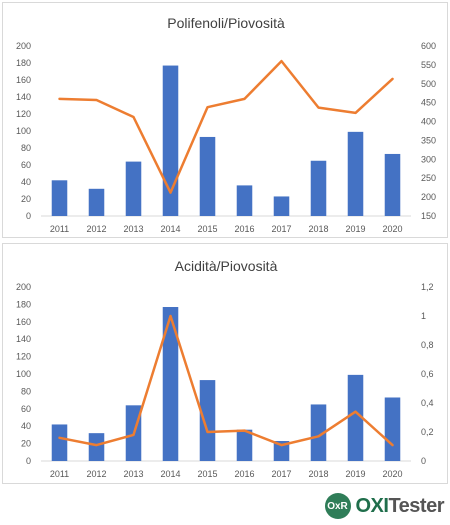 Image resolution: width=450 pixels, height=525 pixels. Describe the element at coordinates (427, 345) in the screenshot. I see `y2-tick-label: 0,8` at that location.